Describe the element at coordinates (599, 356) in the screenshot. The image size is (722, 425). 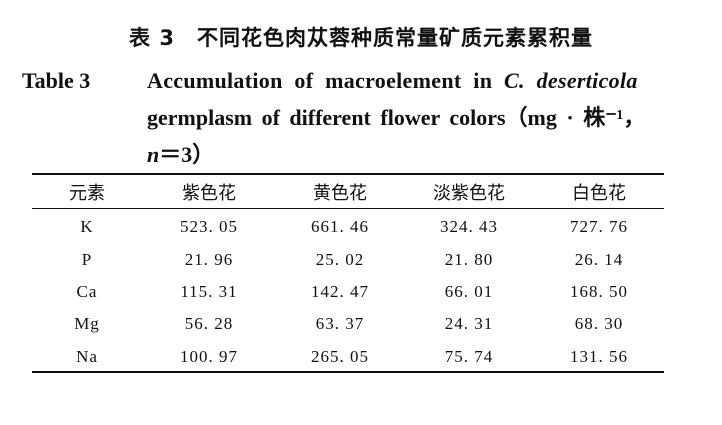
I see `cell-value: 131. 56` at that location.